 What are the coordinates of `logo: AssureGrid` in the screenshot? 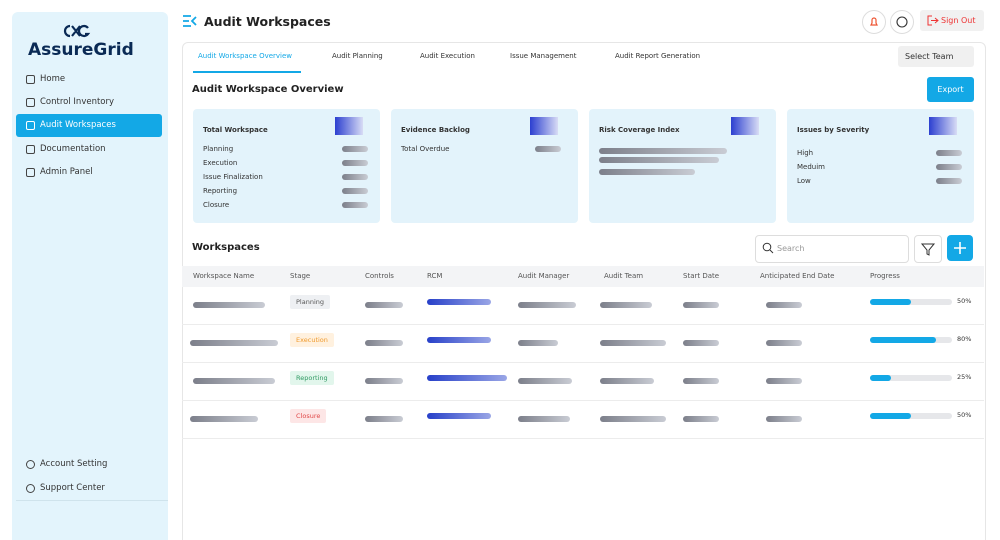 It's located at (81, 50).